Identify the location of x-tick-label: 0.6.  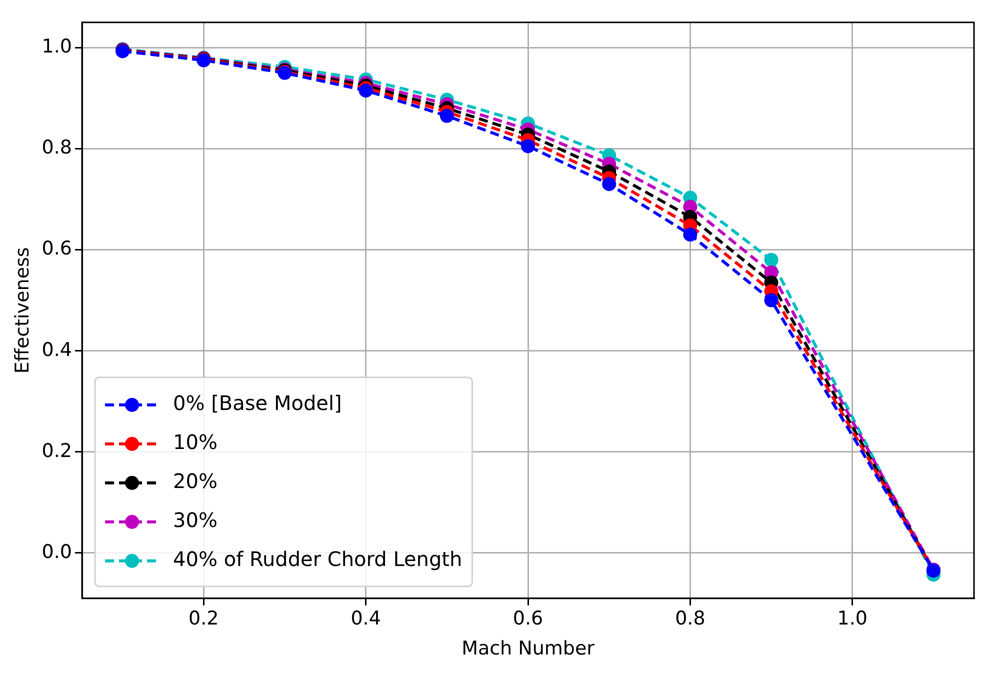
(528, 619).